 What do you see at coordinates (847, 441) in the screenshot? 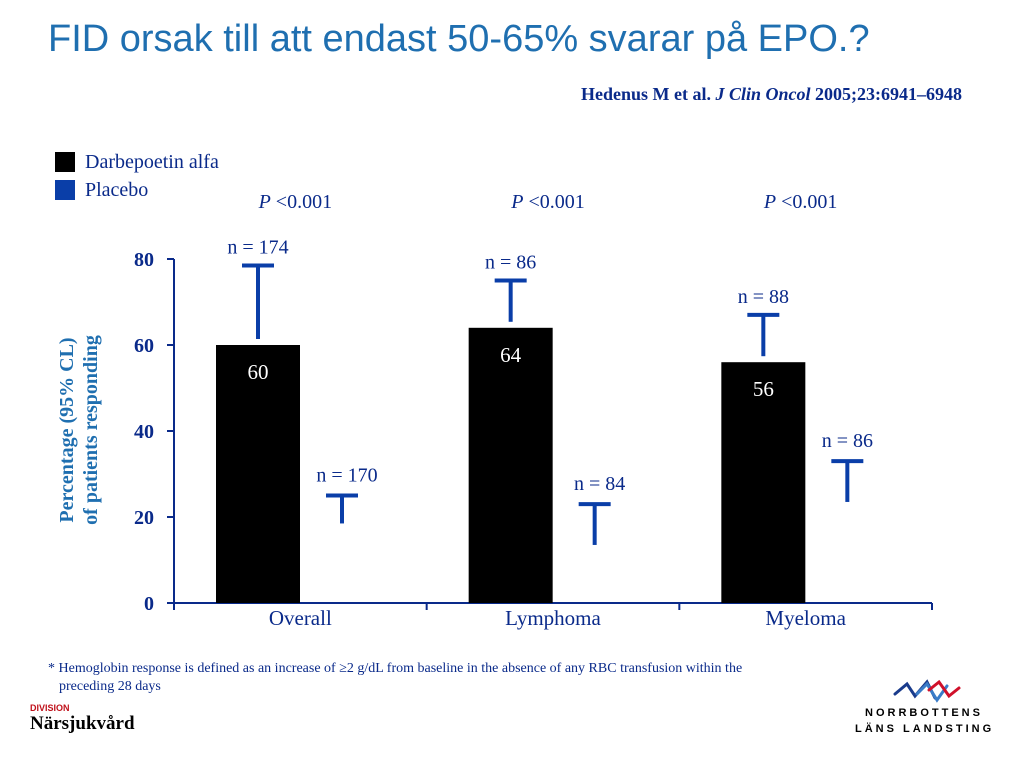
I see `n-label-placebo: n = 86` at bounding box center [847, 441].